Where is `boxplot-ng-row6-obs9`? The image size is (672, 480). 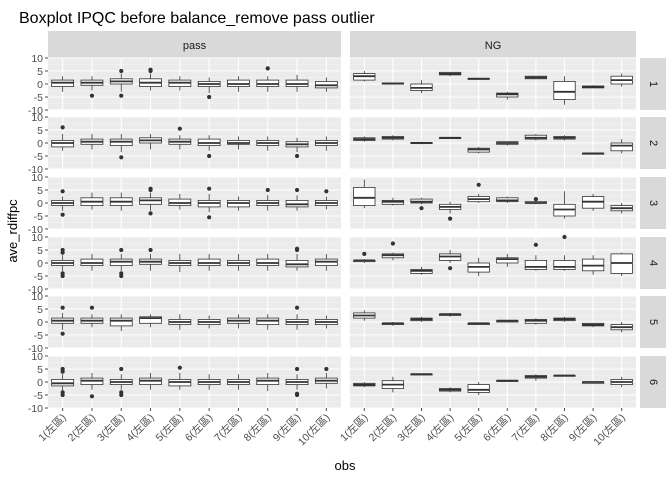 boxplot-ng-row6-obs9 is located at coordinates (593, 382).